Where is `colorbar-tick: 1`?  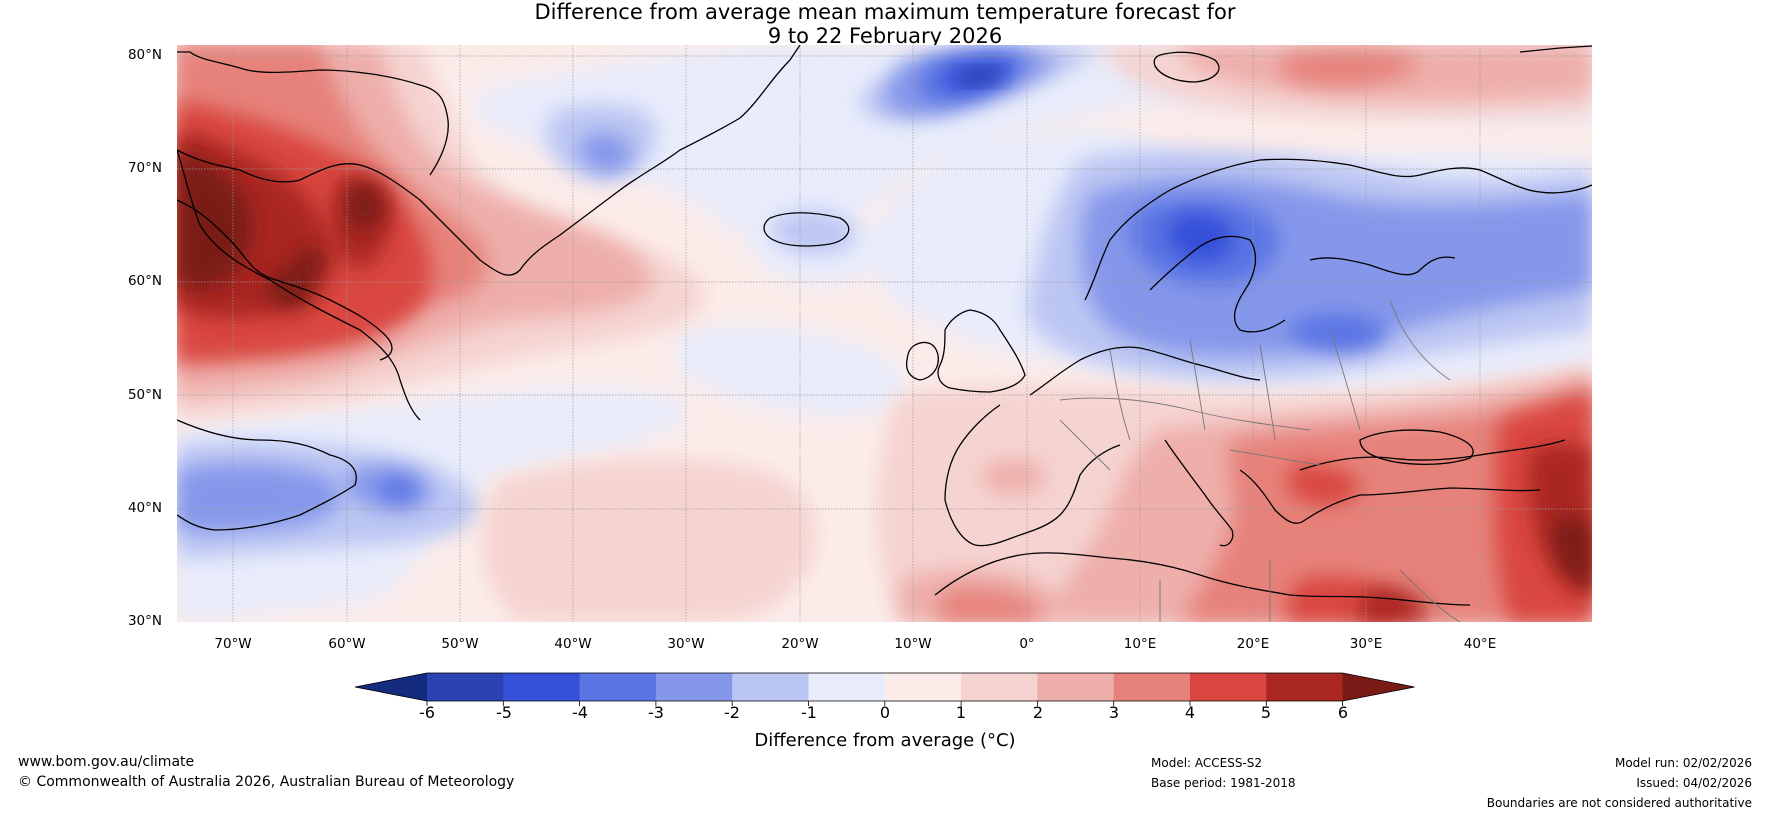 colorbar-tick: 1 is located at coordinates (961, 712).